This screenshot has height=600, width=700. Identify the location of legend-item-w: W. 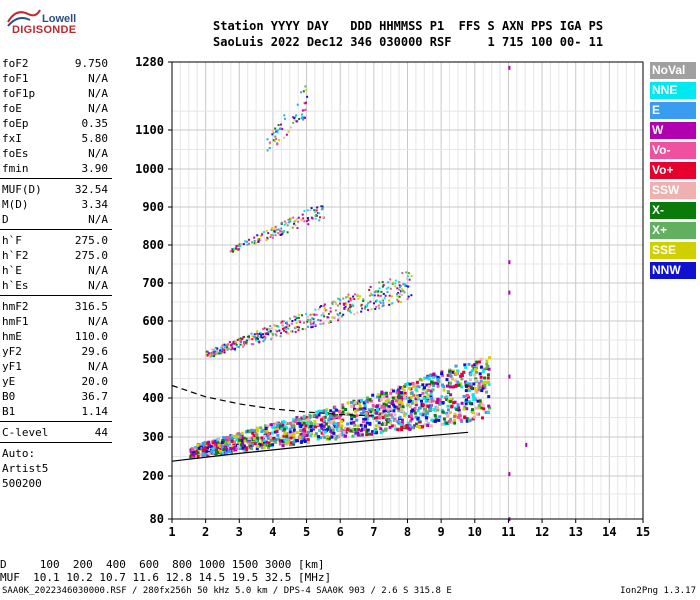
(673, 130).